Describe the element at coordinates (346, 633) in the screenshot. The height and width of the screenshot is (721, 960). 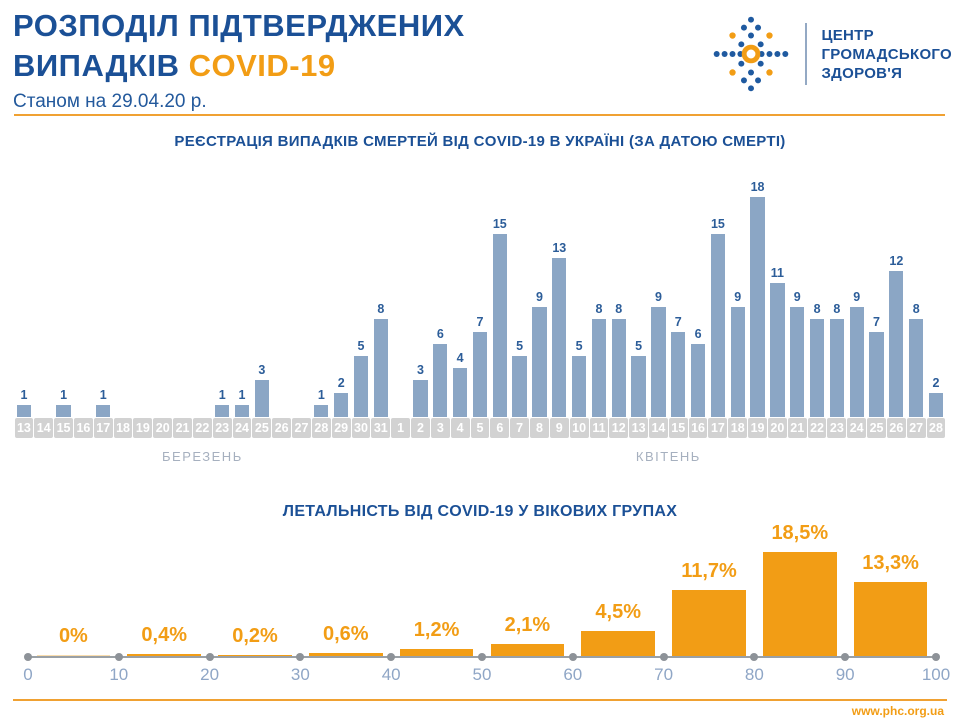
I see `lethality-value-label: 0,6%` at that location.